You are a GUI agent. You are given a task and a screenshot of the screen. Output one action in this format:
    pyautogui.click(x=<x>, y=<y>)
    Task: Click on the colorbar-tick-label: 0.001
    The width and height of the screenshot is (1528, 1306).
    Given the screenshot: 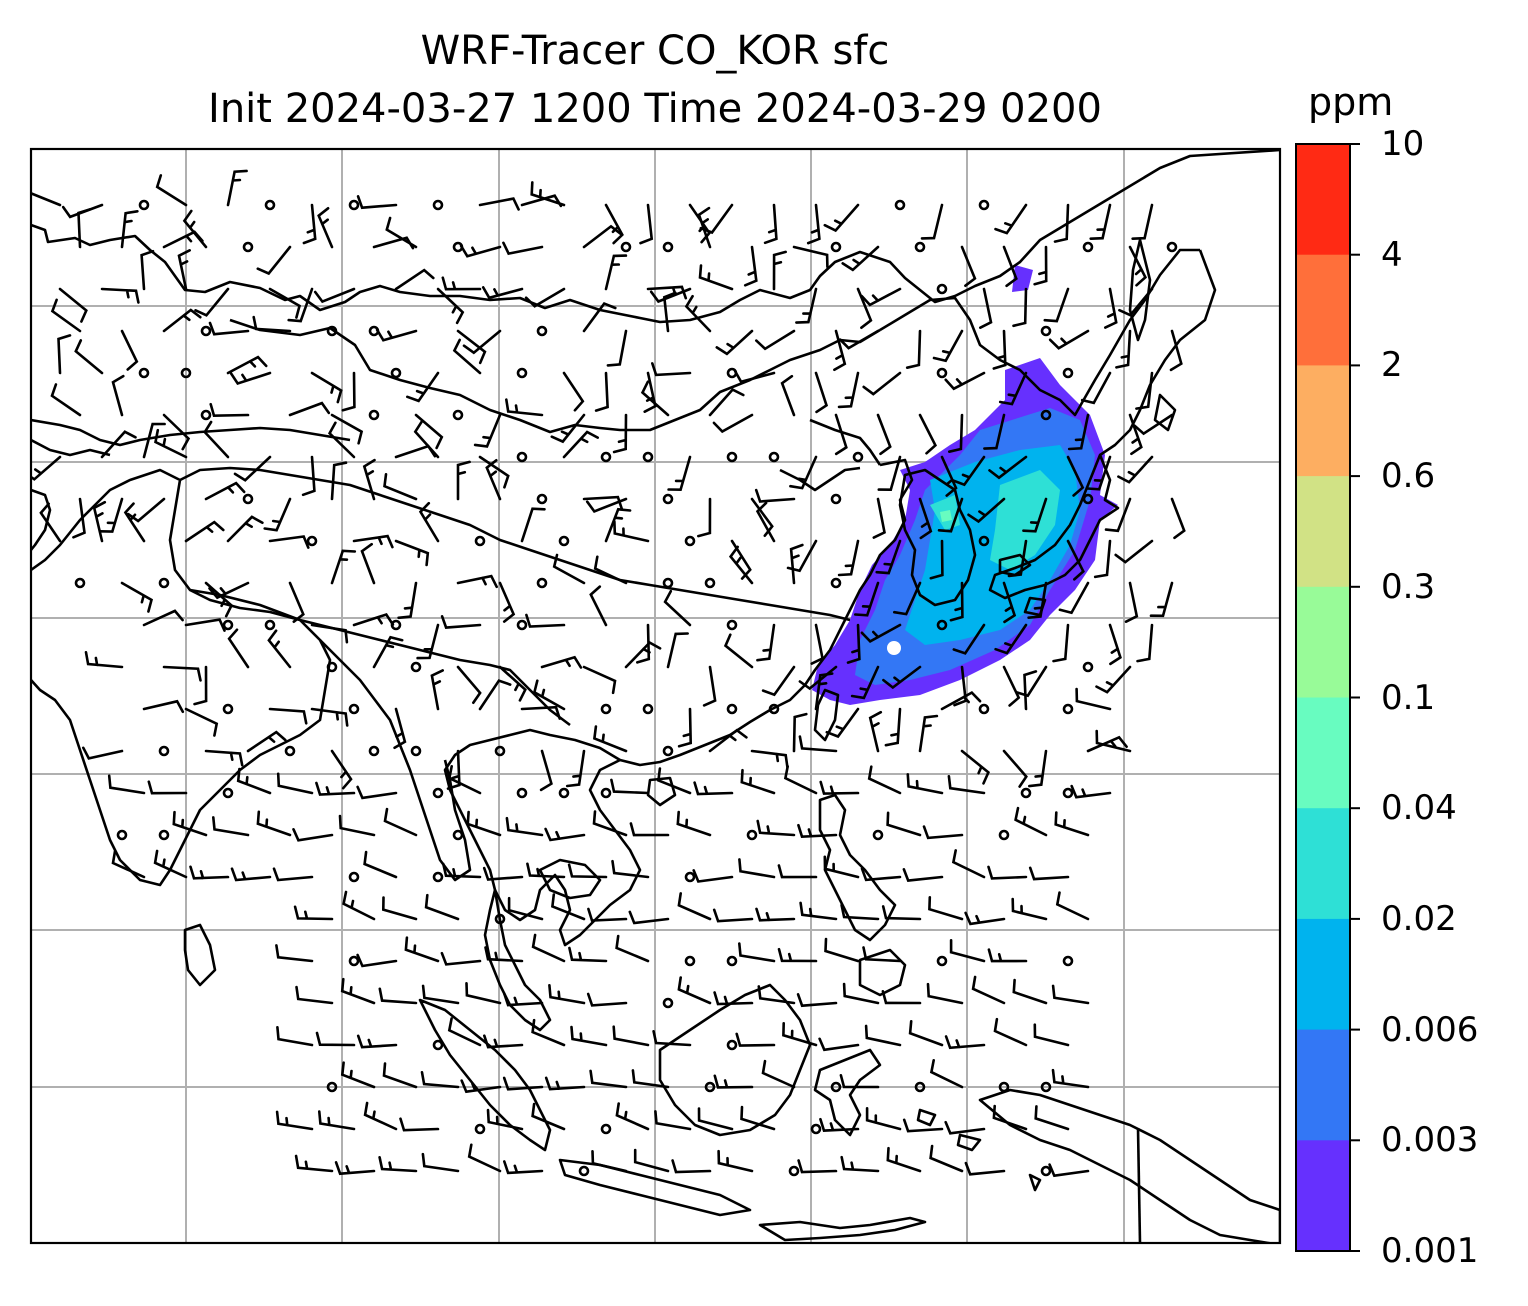 What is the action you would take?
    pyautogui.click(x=1430, y=1251)
    